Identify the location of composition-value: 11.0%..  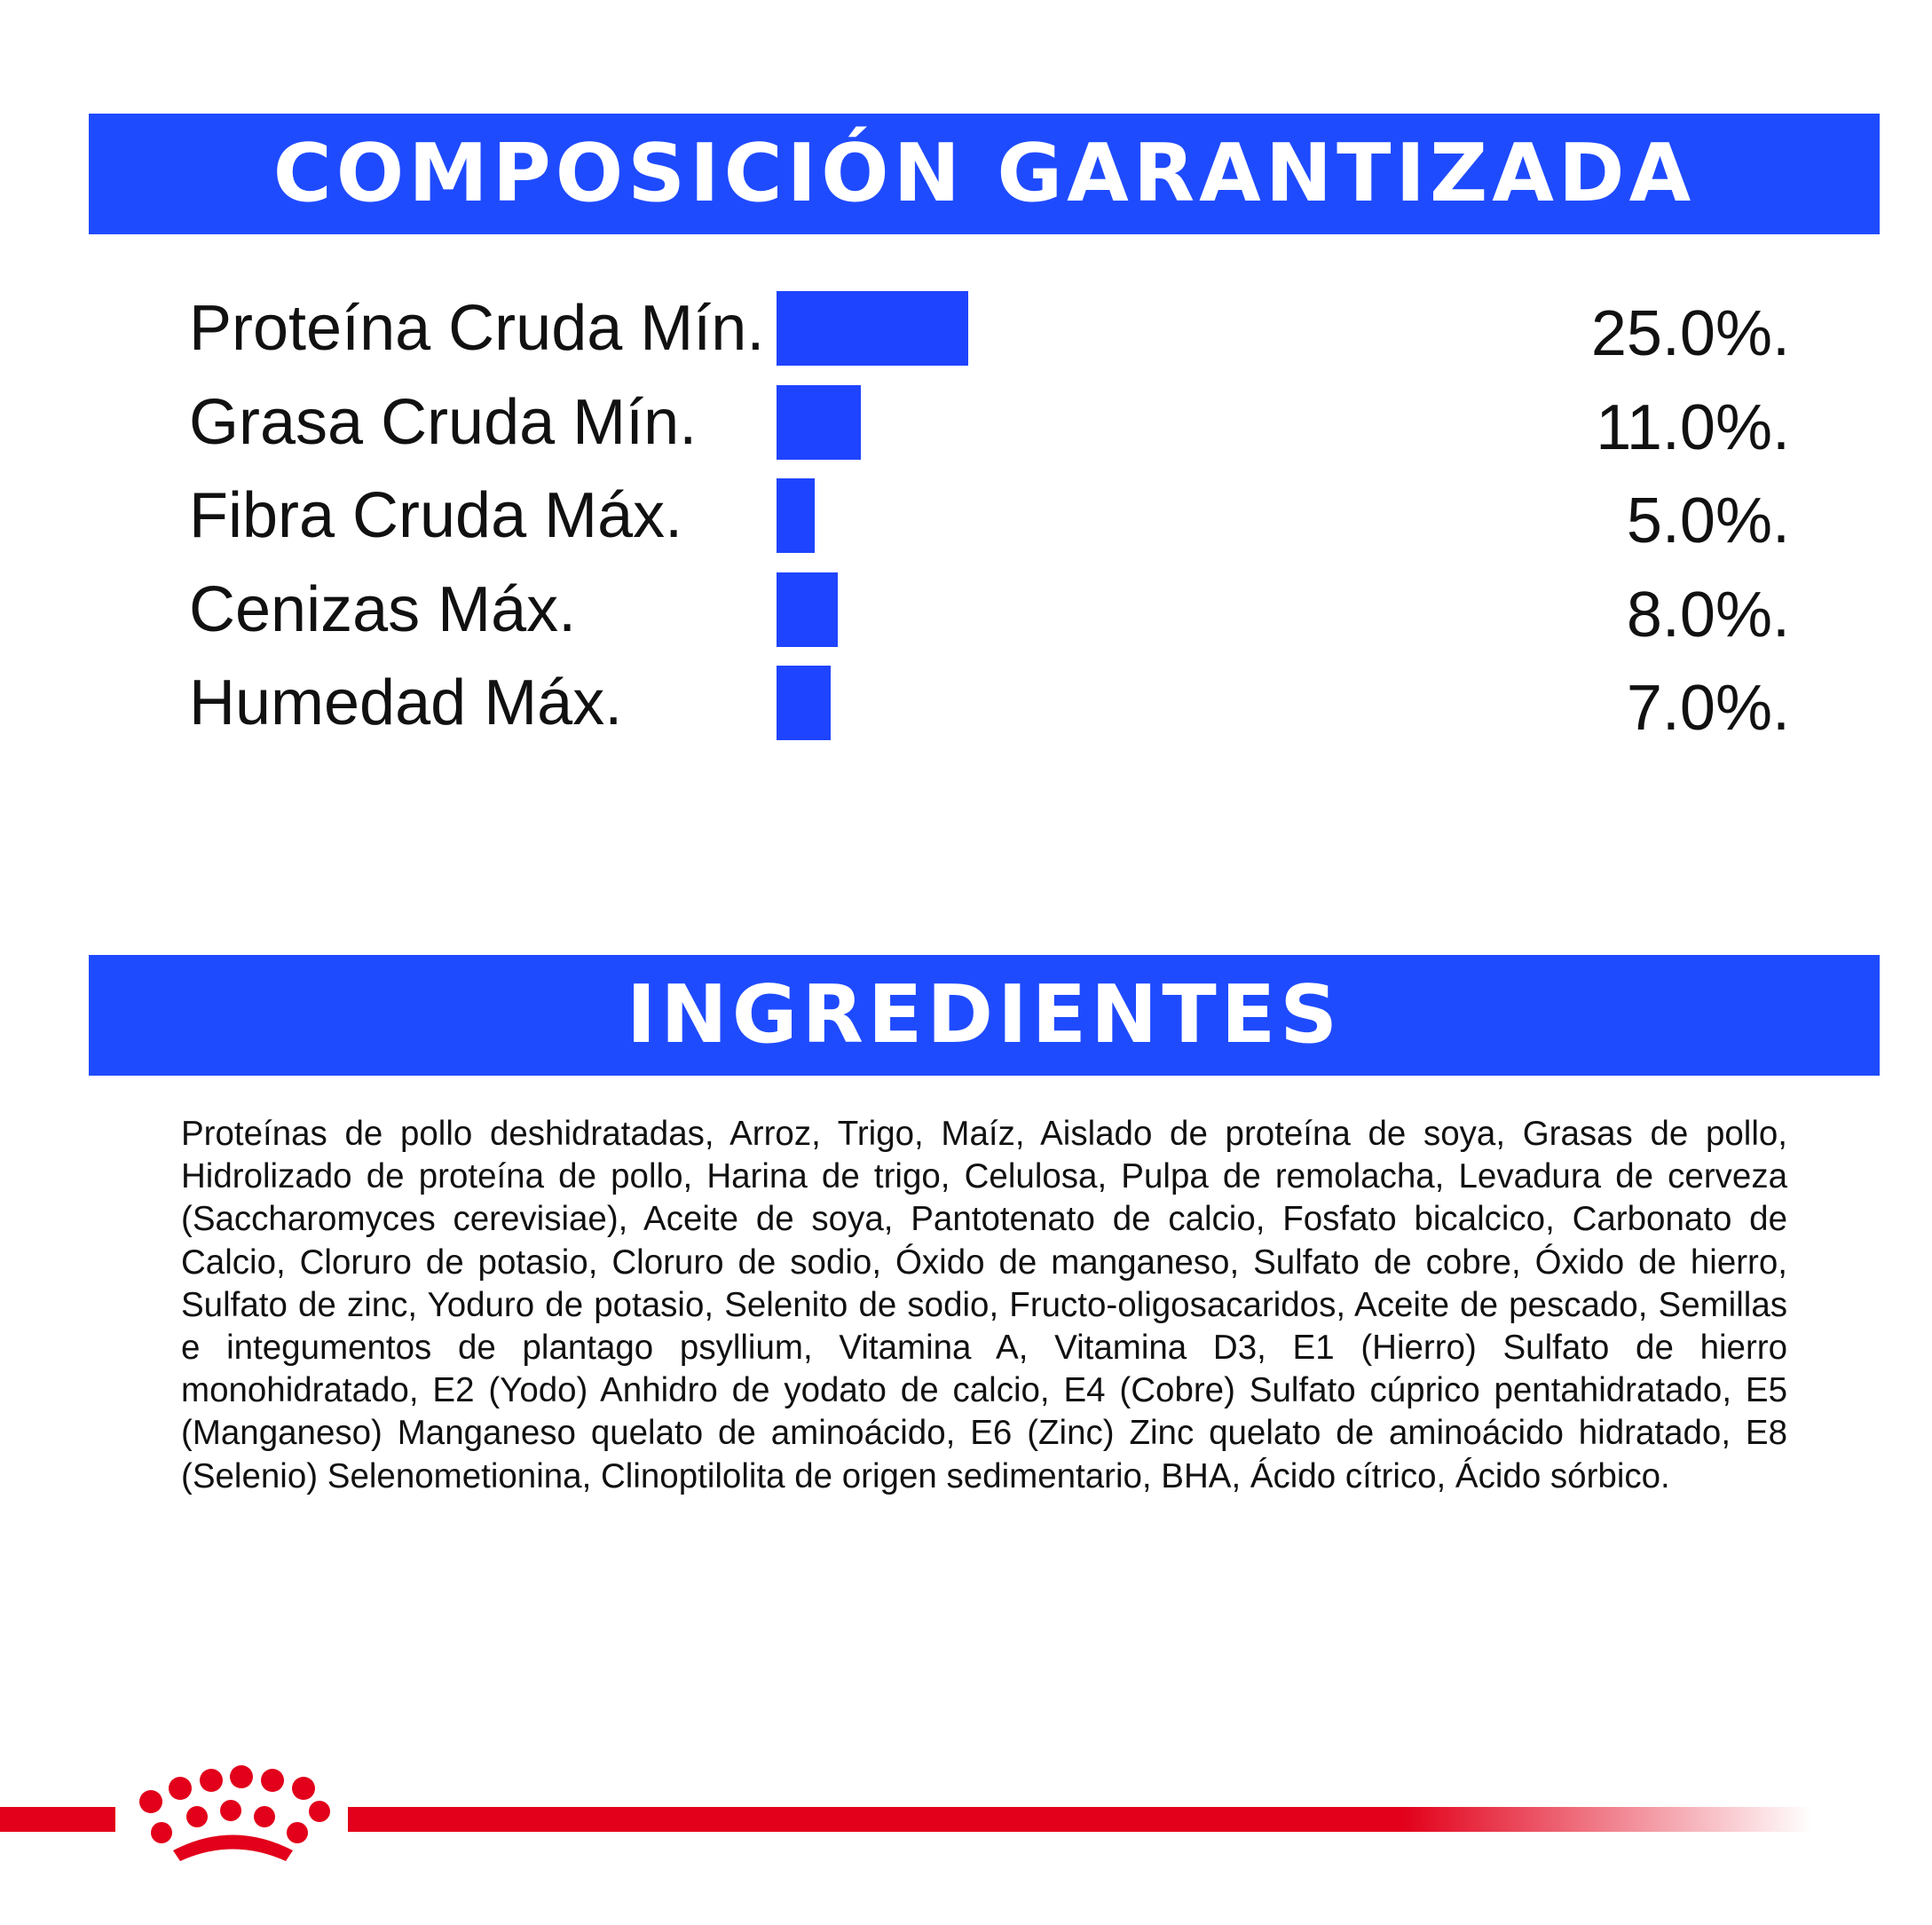
(1693, 427).